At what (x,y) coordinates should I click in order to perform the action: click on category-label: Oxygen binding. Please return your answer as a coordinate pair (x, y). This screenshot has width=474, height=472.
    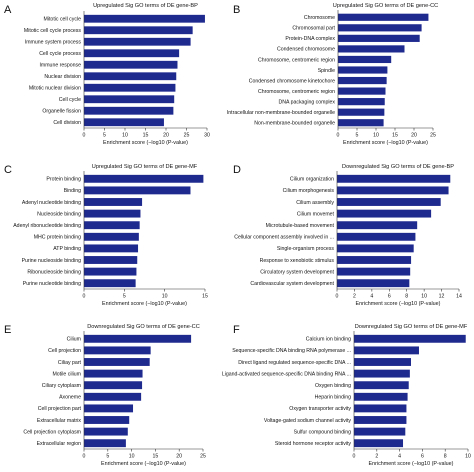
    Looking at the image, I should click on (333, 386).